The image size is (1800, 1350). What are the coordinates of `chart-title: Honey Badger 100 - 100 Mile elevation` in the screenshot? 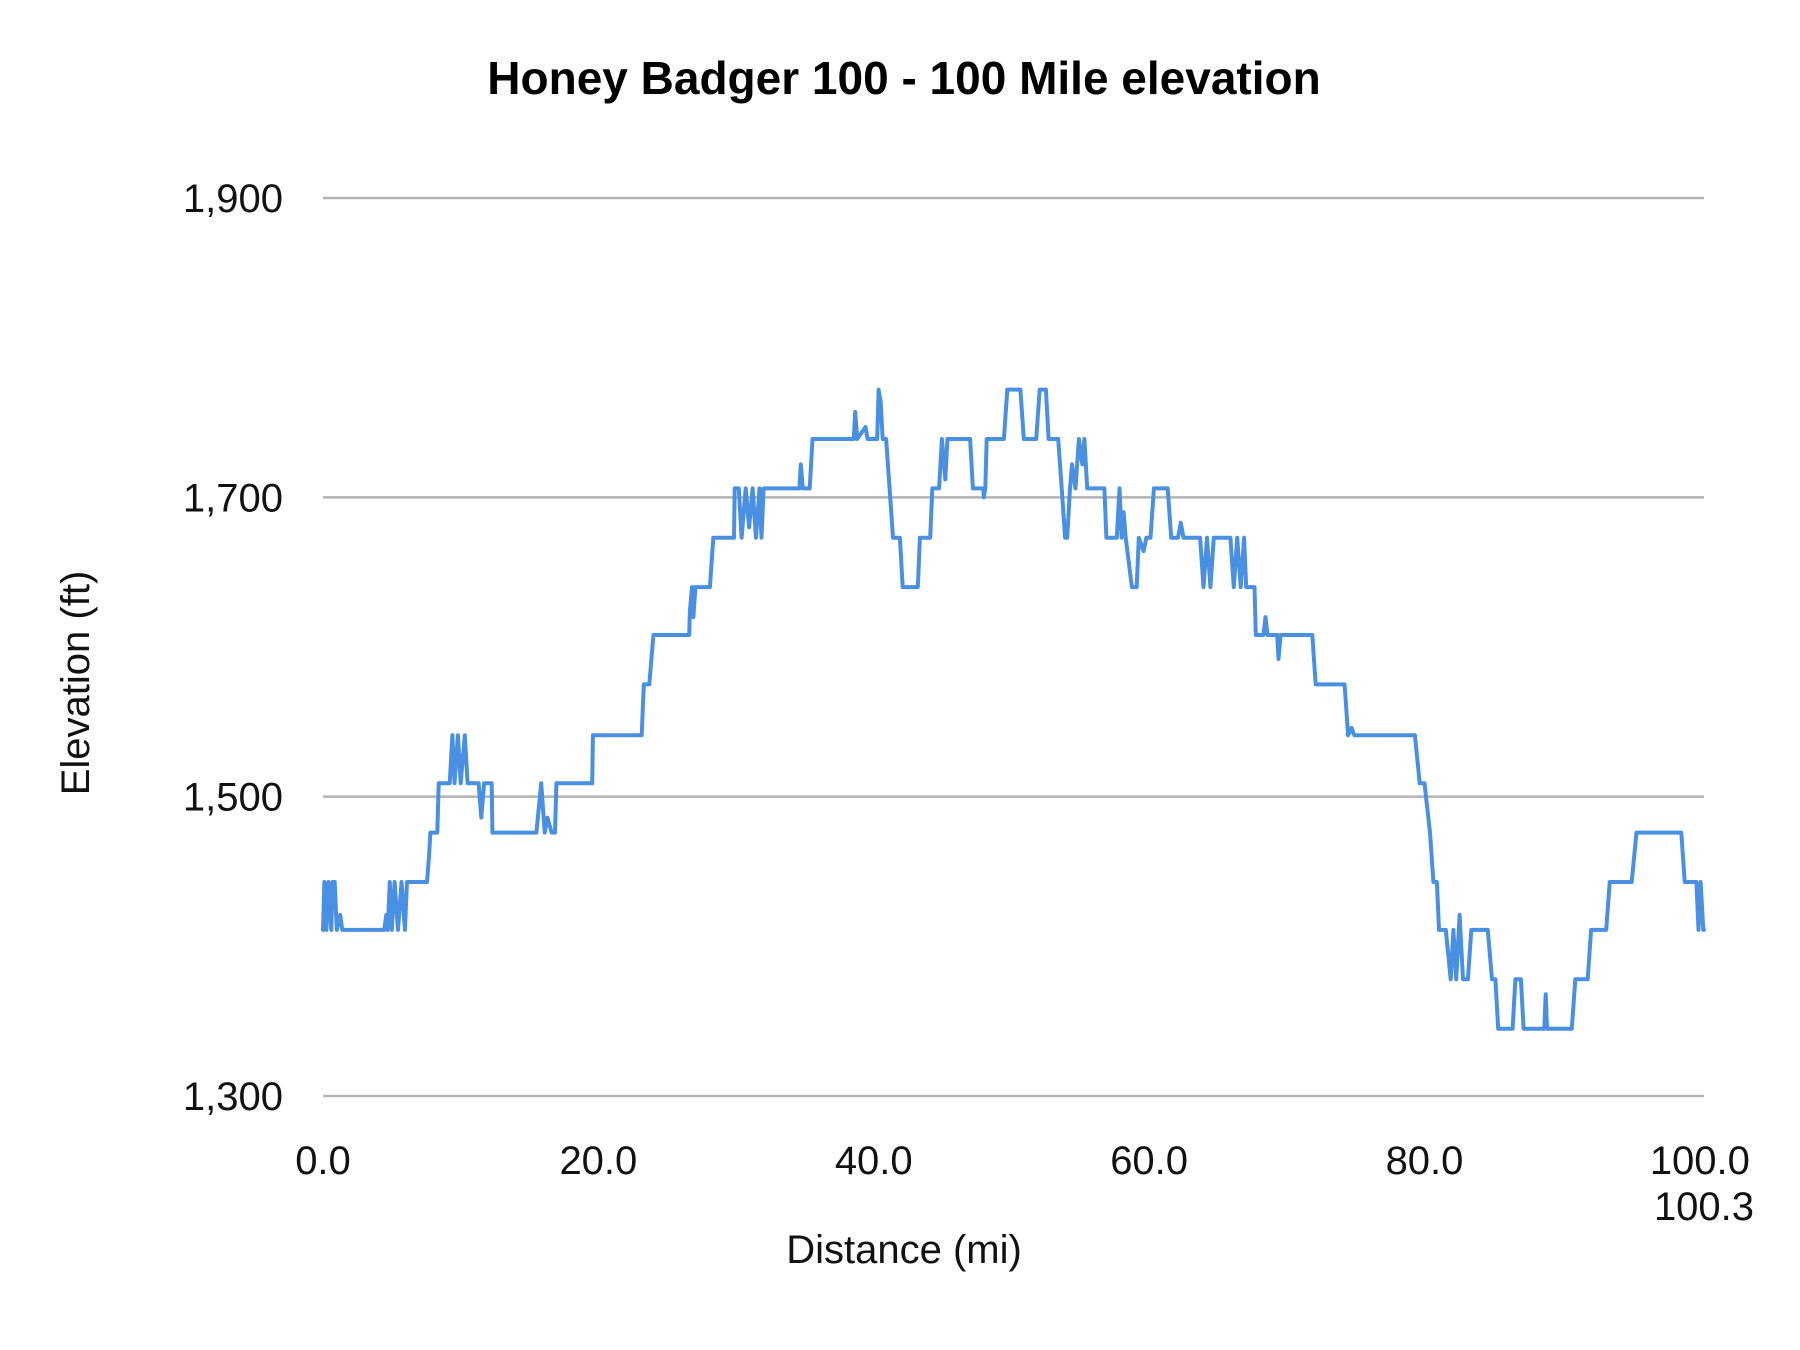 It's located at (903, 78).